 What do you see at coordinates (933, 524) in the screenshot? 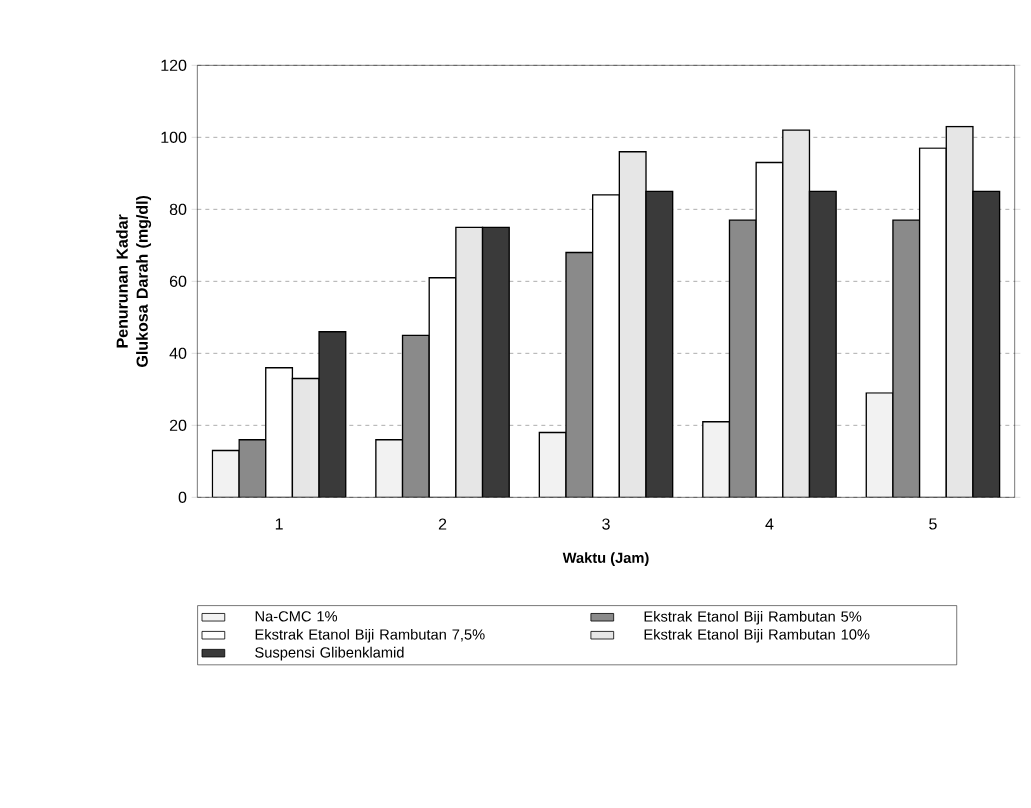
I see `x-tick-label: 5` at bounding box center [933, 524].